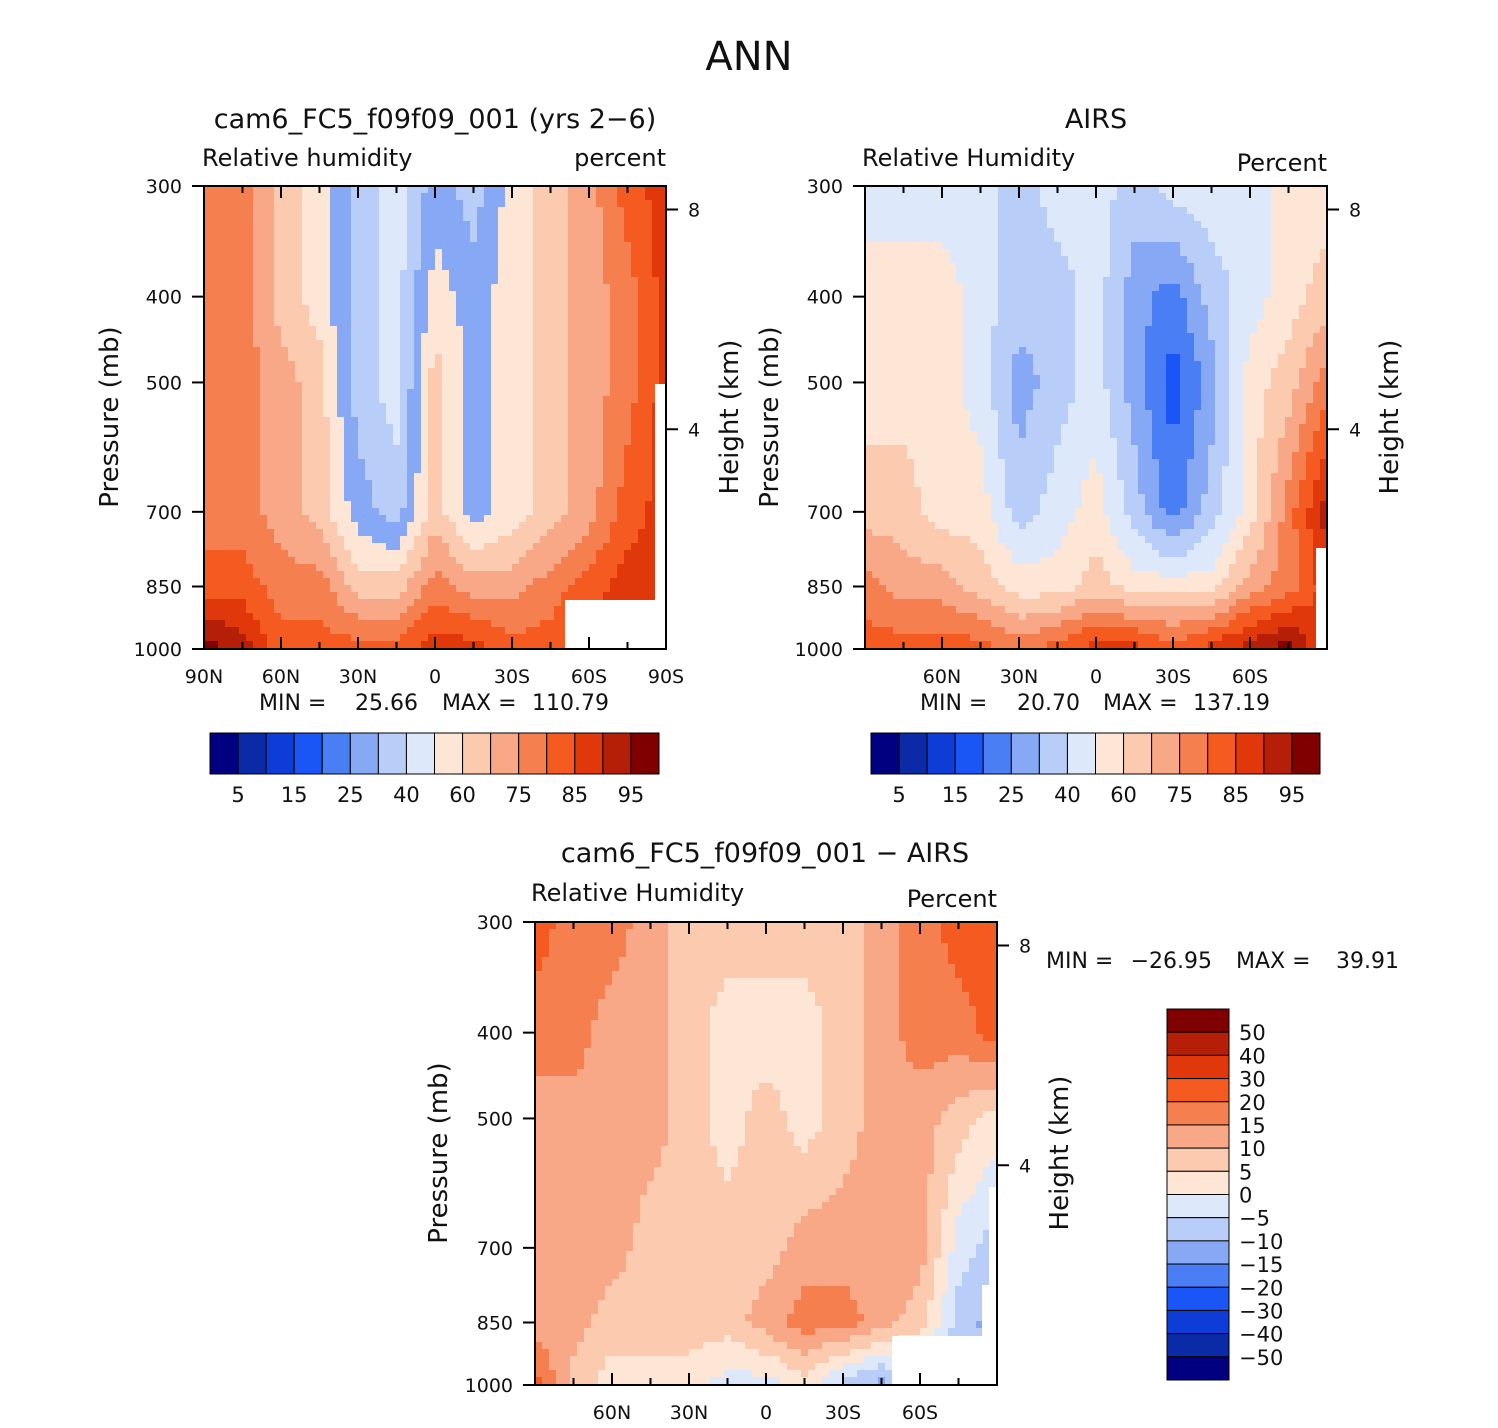 The height and width of the screenshot is (1428, 1498). What do you see at coordinates (748, 57) in the screenshot?
I see `page-title: ANN` at bounding box center [748, 57].